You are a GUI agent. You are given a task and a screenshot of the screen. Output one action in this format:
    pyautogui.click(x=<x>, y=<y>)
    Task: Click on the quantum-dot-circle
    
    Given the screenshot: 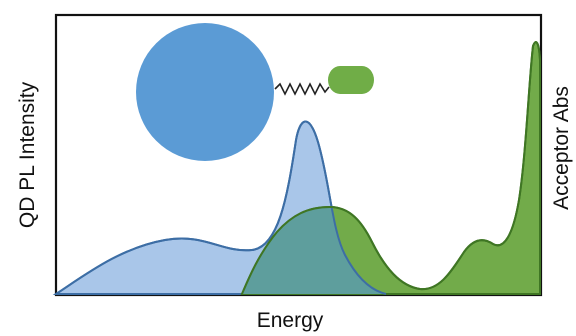 What is the action you would take?
    pyautogui.click(x=205, y=92)
    